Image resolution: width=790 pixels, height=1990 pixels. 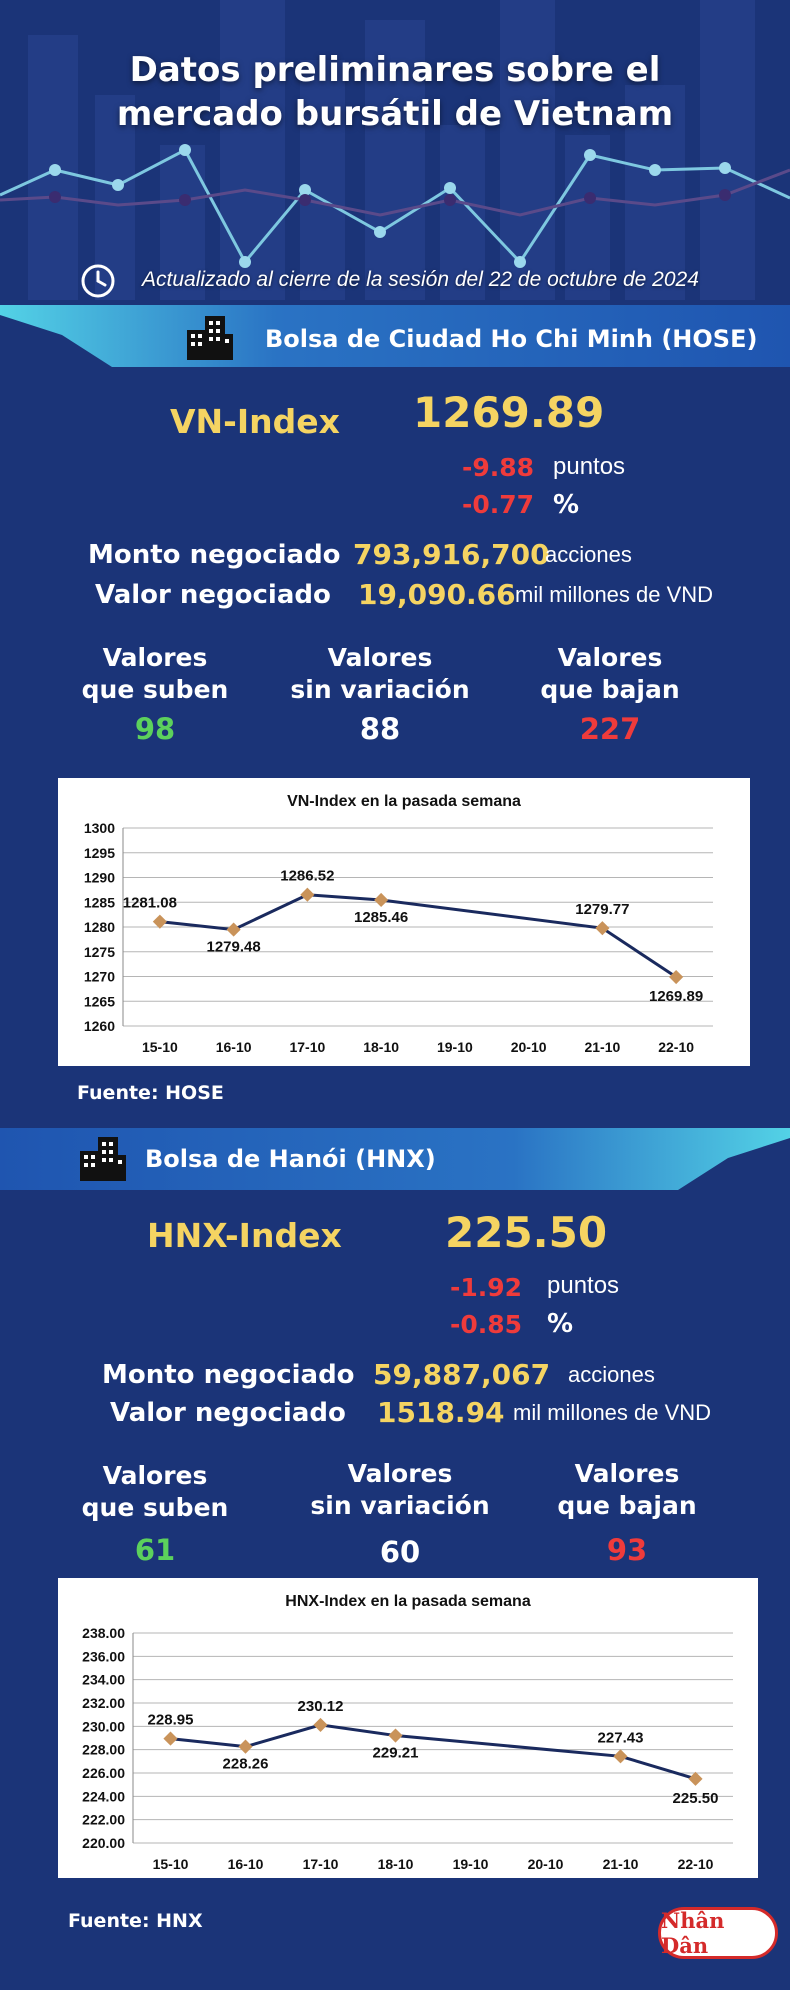 What do you see at coordinates (433, 1752) in the screenshot?
I see `hnx-index-series-line` at bounding box center [433, 1752].